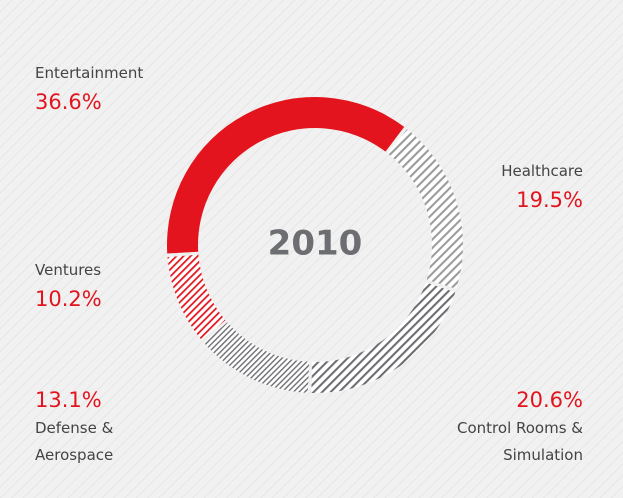 Image resolution: width=623 pixels, height=498 pixels. What do you see at coordinates (89, 88) in the screenshot?
I see `segment-label: Entertainment 36.6%` at bounding box center [89, 88].